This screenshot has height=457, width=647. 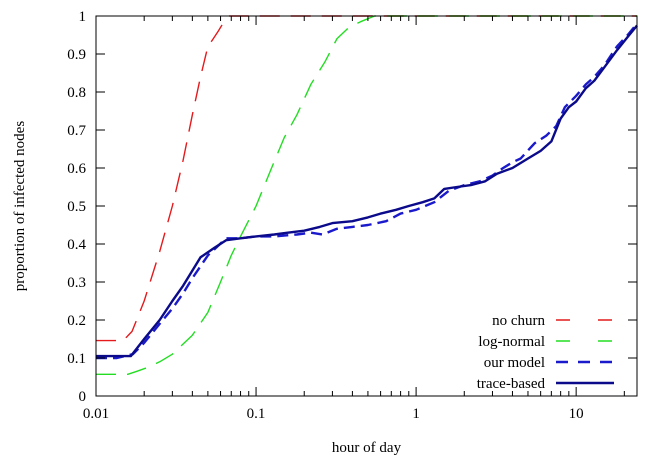 I want to click on y-tick-label: 0.6, so click(x=76, y=169).